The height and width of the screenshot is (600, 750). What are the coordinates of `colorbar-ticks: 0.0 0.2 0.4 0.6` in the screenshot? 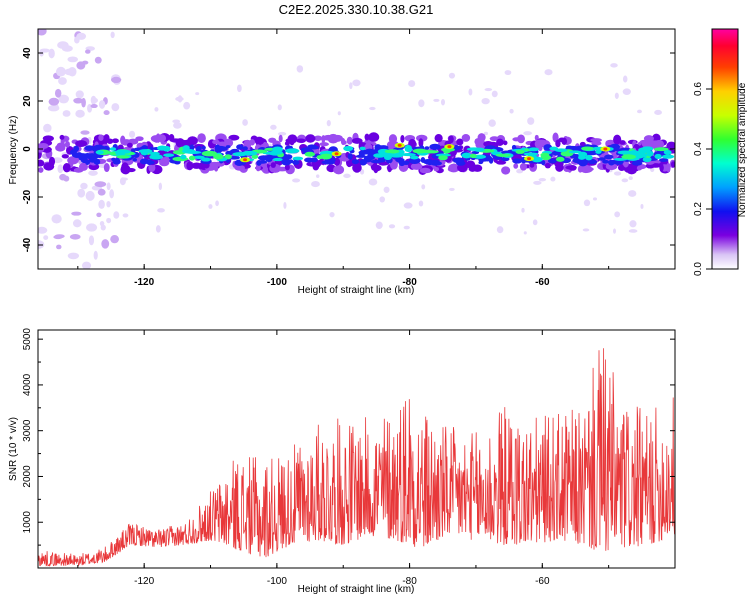 It's located at (702, 179).